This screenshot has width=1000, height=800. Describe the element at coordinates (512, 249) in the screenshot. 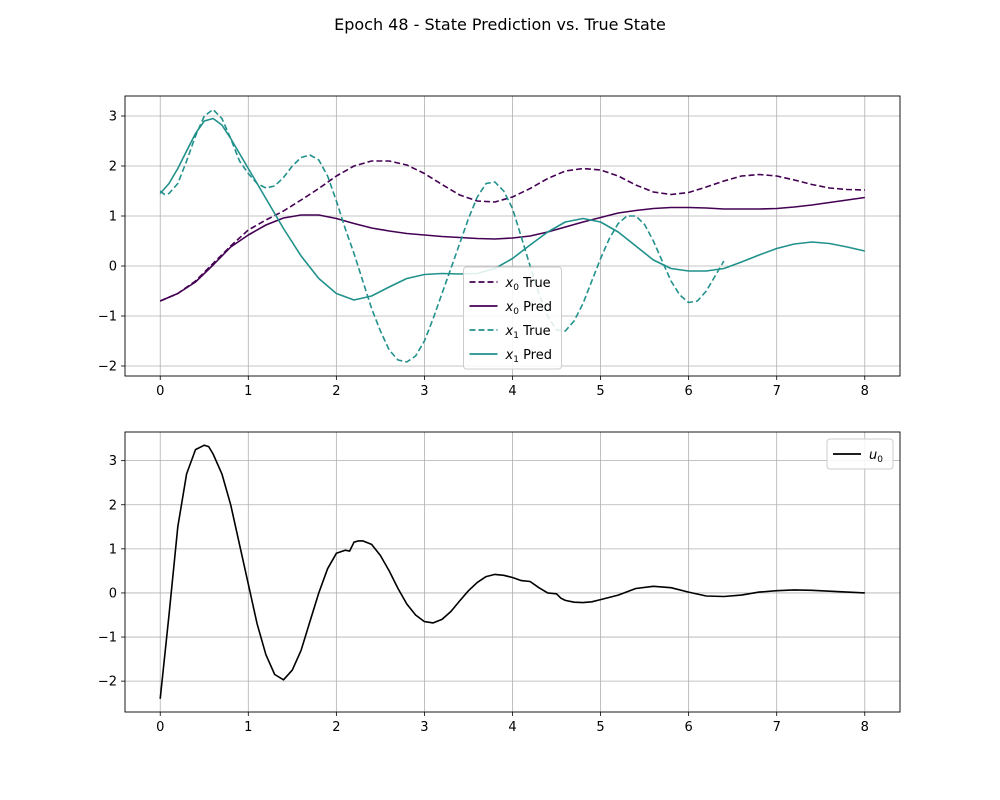

I see `series-line-x0-pred` at that location.